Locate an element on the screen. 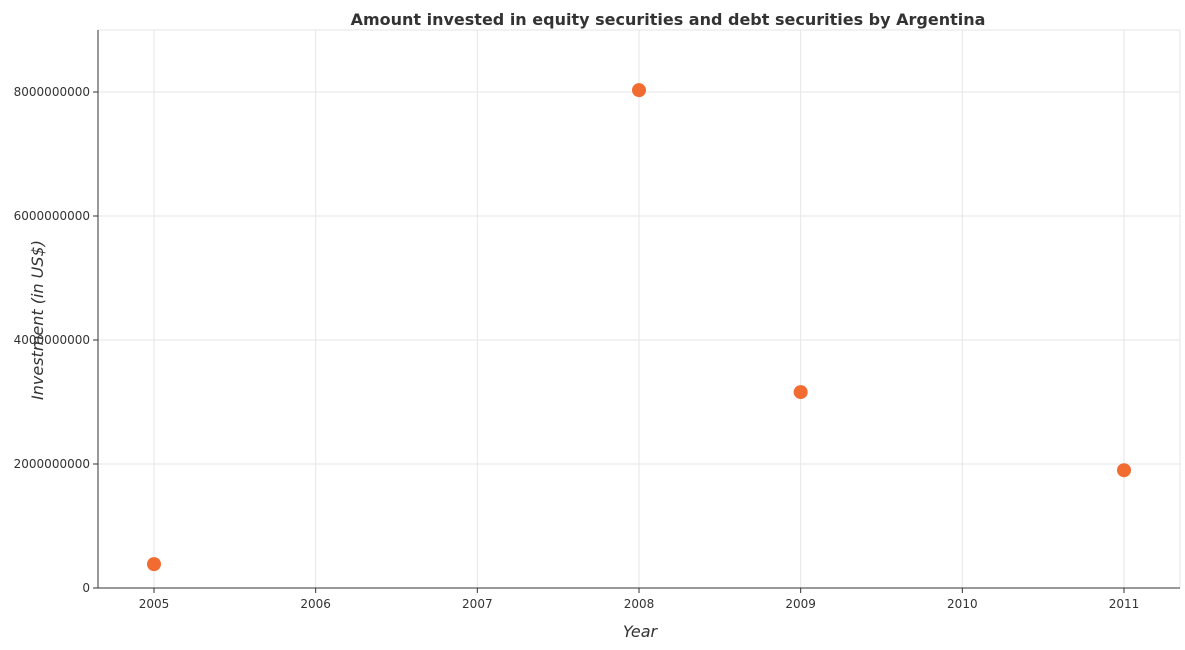 This screenshot has width=1185, height=650. x-tick-label: 2010 is located at coordinates (962, 604).